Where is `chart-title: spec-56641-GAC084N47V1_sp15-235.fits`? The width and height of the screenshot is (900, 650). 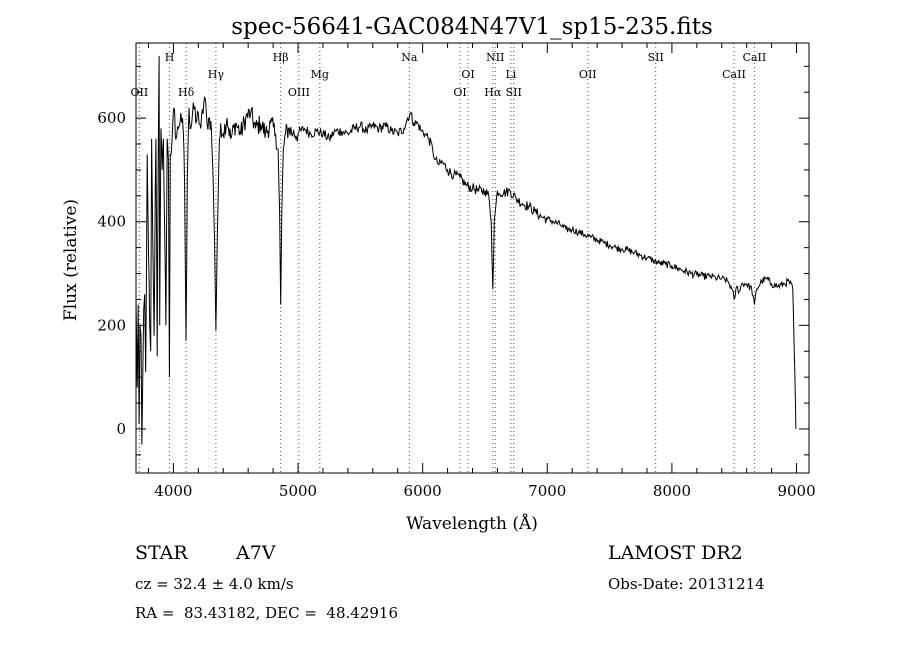 chart-title: spec-56641-GAC084N47V1_sp15-235.fits is located at coordinates (472, 27).